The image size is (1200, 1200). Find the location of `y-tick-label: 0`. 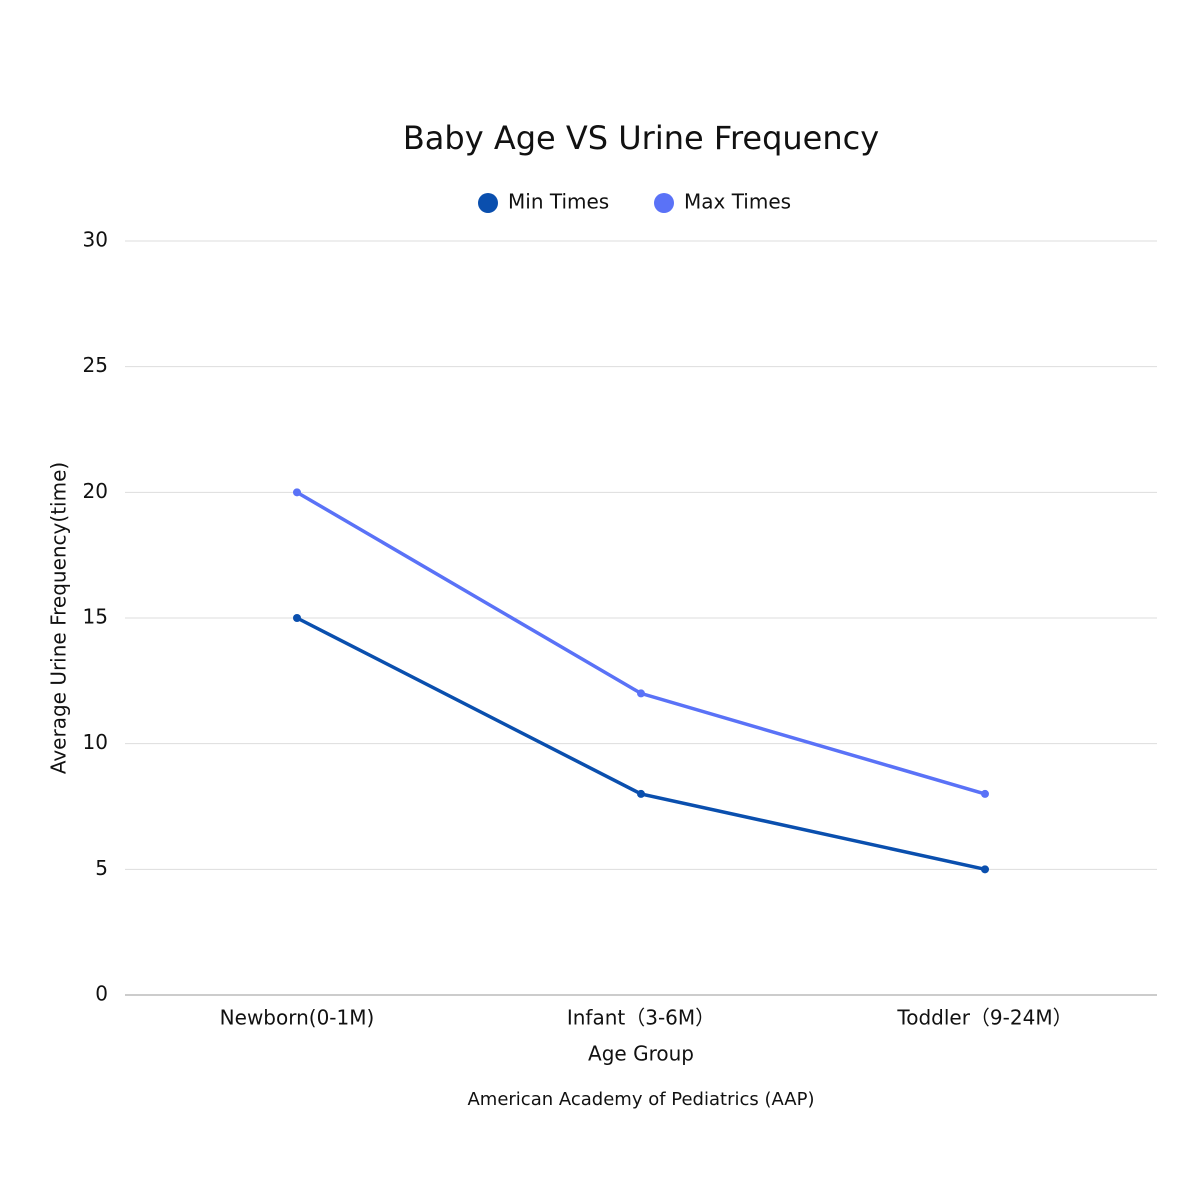

y-tick-label: 0 is located at coordinates (101, 994).